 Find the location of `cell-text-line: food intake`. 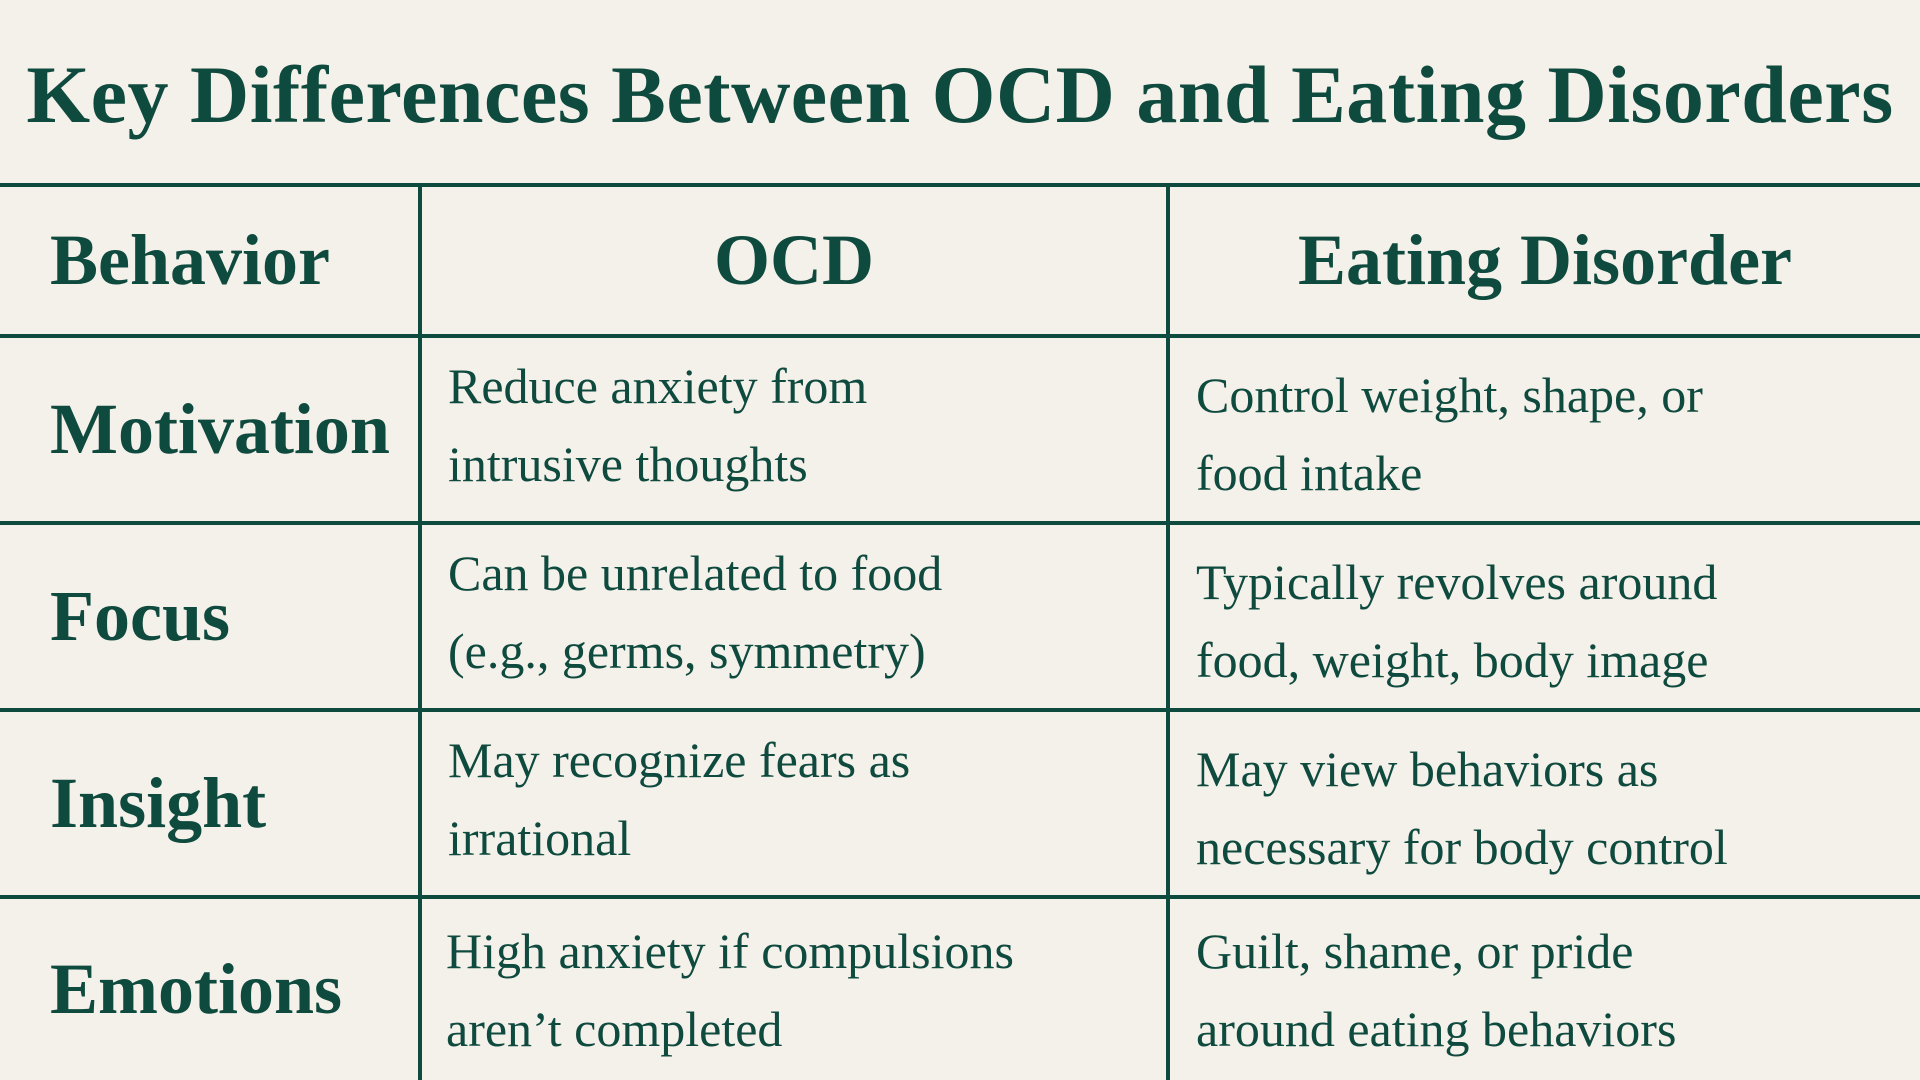

cell-text-line: food intake is located at coordinates (1309, 473).